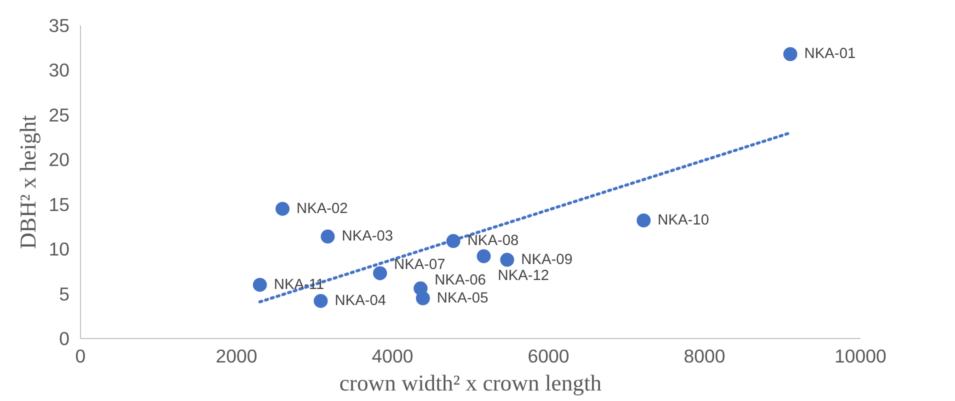 Image resolution: width=955 pixels, height=401 pixels. I want to click on x-tick-label: 8000, so click(705, 356).